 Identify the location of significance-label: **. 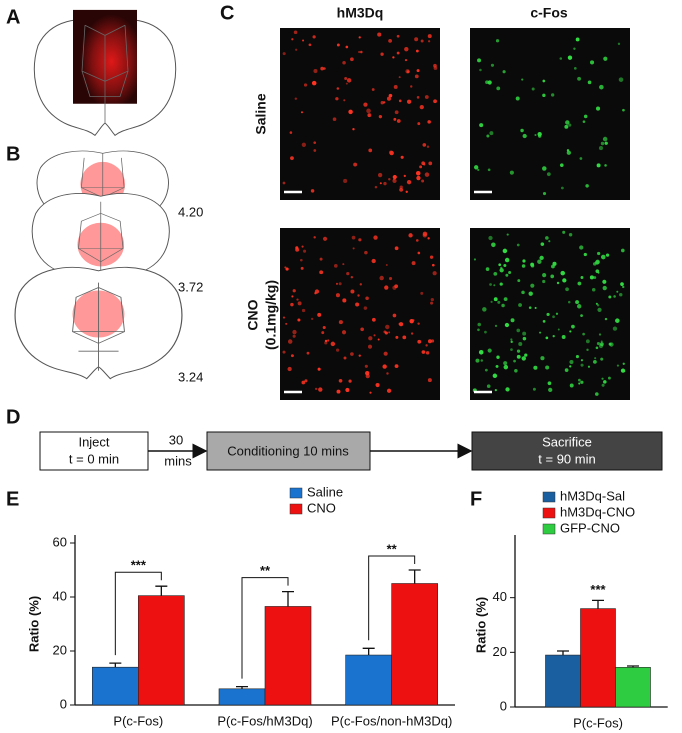
(392, 548).